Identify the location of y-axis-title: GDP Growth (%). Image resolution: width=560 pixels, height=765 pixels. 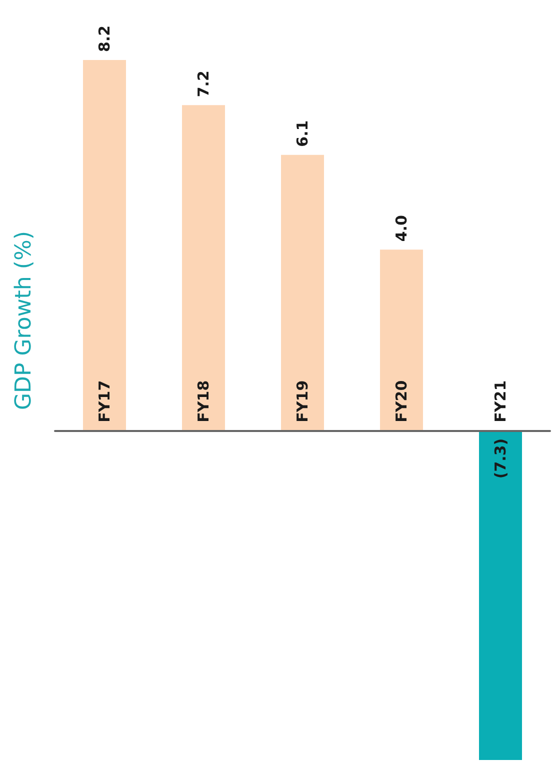
(24, 320).